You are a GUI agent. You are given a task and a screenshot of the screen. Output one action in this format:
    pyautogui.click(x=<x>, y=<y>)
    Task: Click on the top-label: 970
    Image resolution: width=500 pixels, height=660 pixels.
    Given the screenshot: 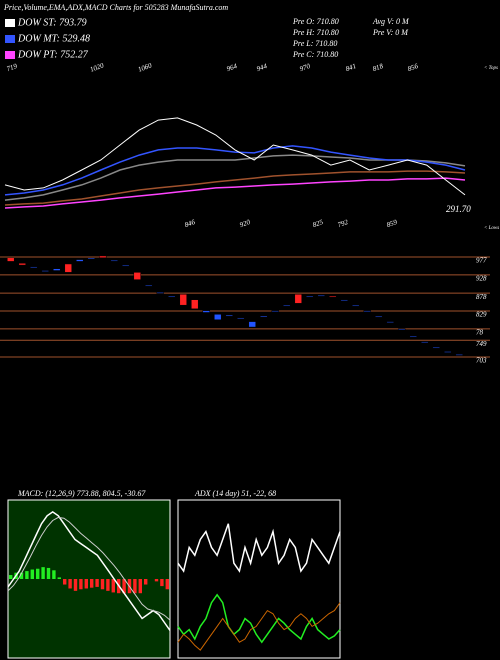 What is the action you would take?
    pyautogui.click(x=305, y=67)
    